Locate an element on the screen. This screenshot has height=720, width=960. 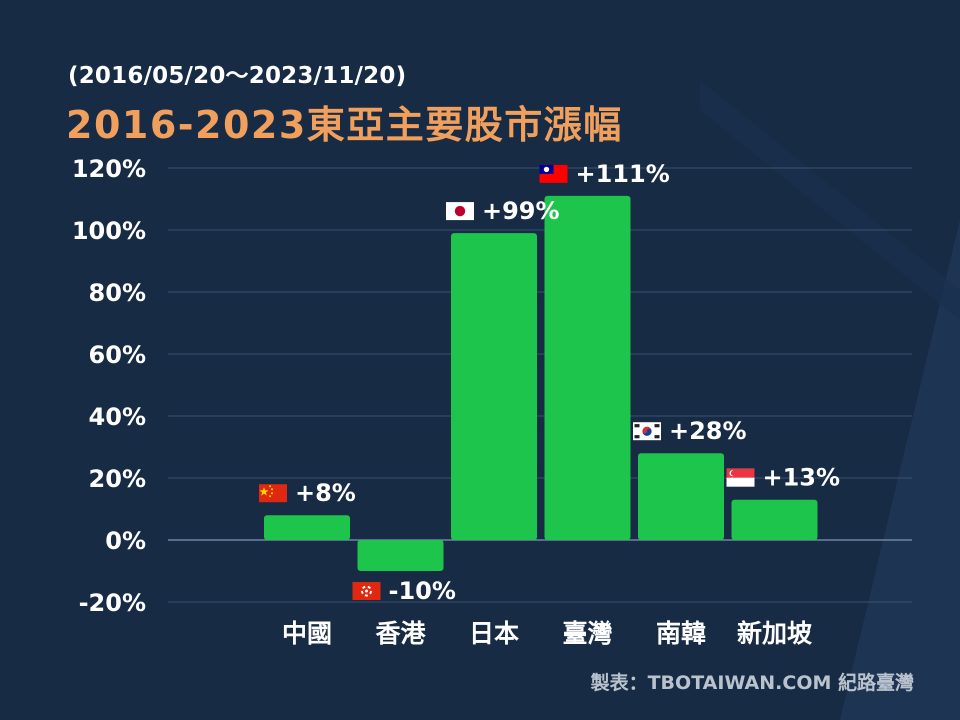
x-tick-label: 南韓 is located at coordinates (681, 633).